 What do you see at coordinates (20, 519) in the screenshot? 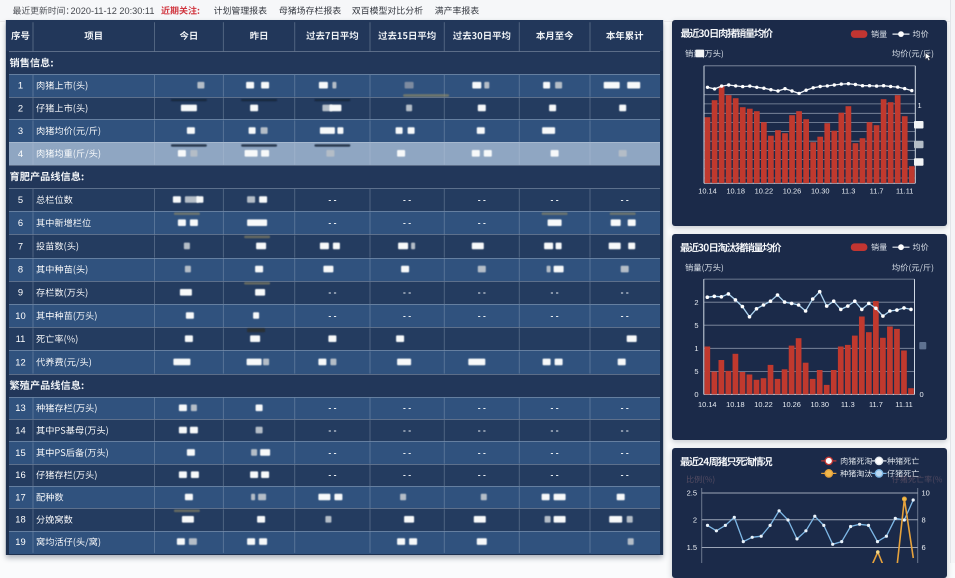
I see `svg-text: 18` at bounding box center [20, 519].